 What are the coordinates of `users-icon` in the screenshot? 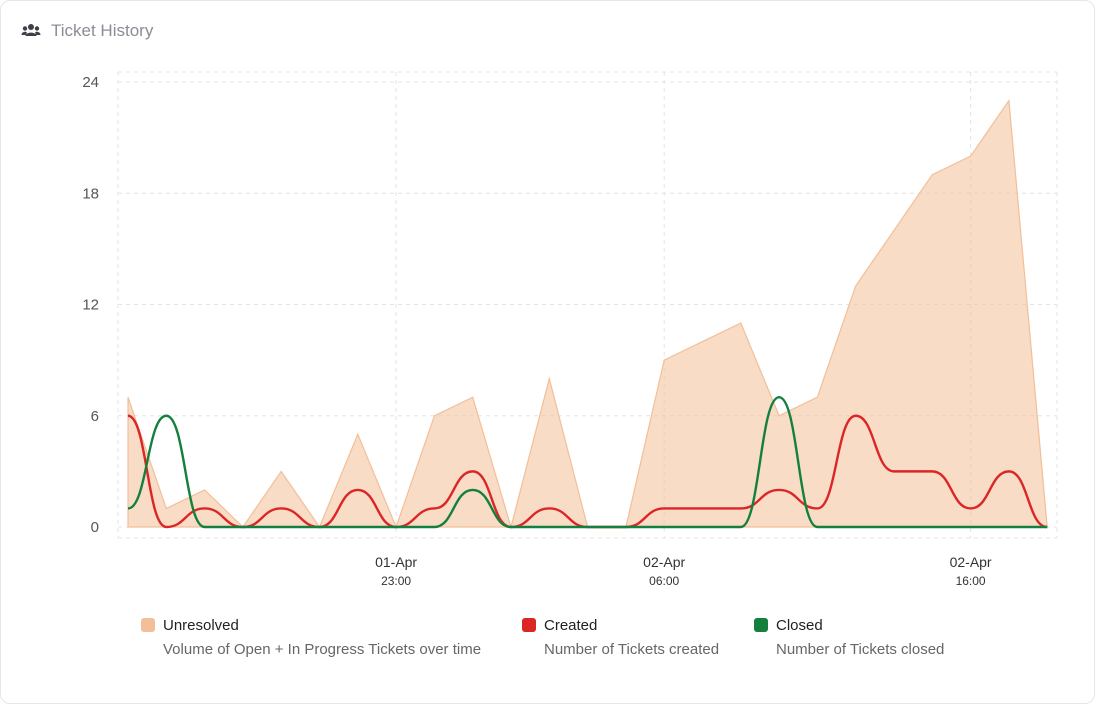 It's located at (31, 31).